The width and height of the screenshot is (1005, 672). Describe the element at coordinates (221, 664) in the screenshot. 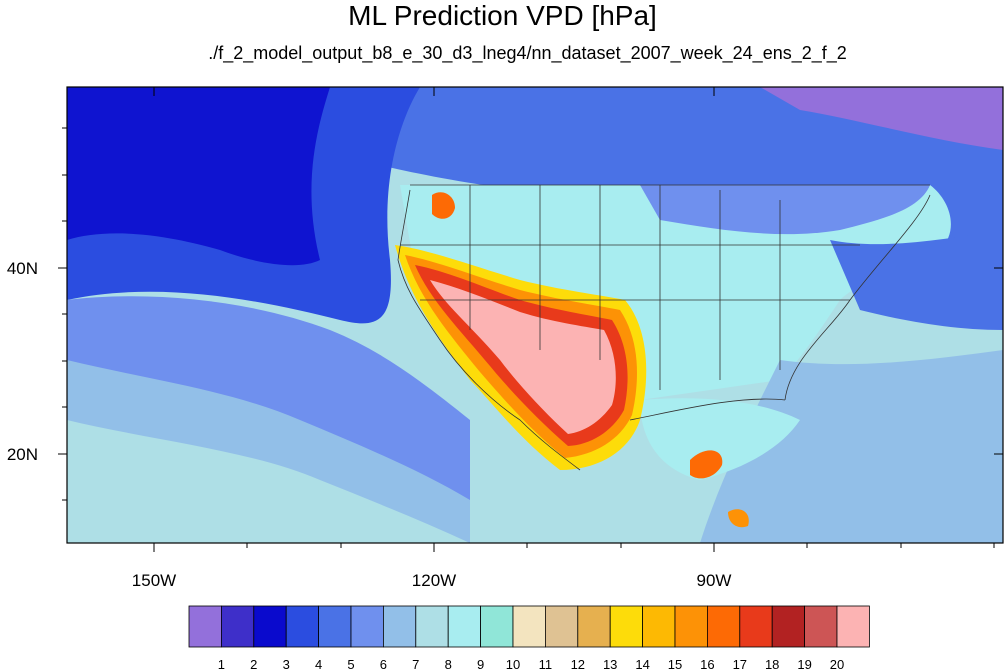

I see `colorbar-tick-label: 1` at that location.